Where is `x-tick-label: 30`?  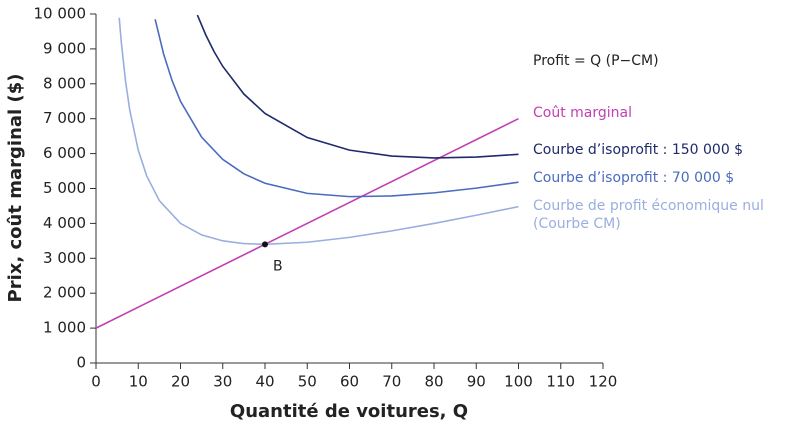
x-tick-label: 30 is located at coordinates (222, 382).